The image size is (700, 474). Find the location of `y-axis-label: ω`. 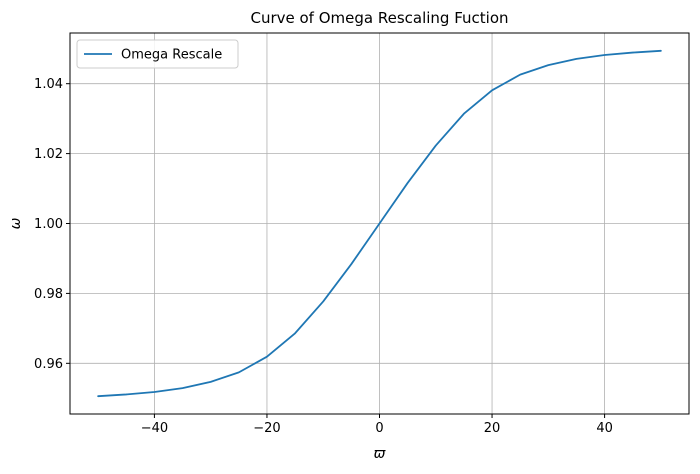

y-axis-label: ω is located at coordinates (16, 223).